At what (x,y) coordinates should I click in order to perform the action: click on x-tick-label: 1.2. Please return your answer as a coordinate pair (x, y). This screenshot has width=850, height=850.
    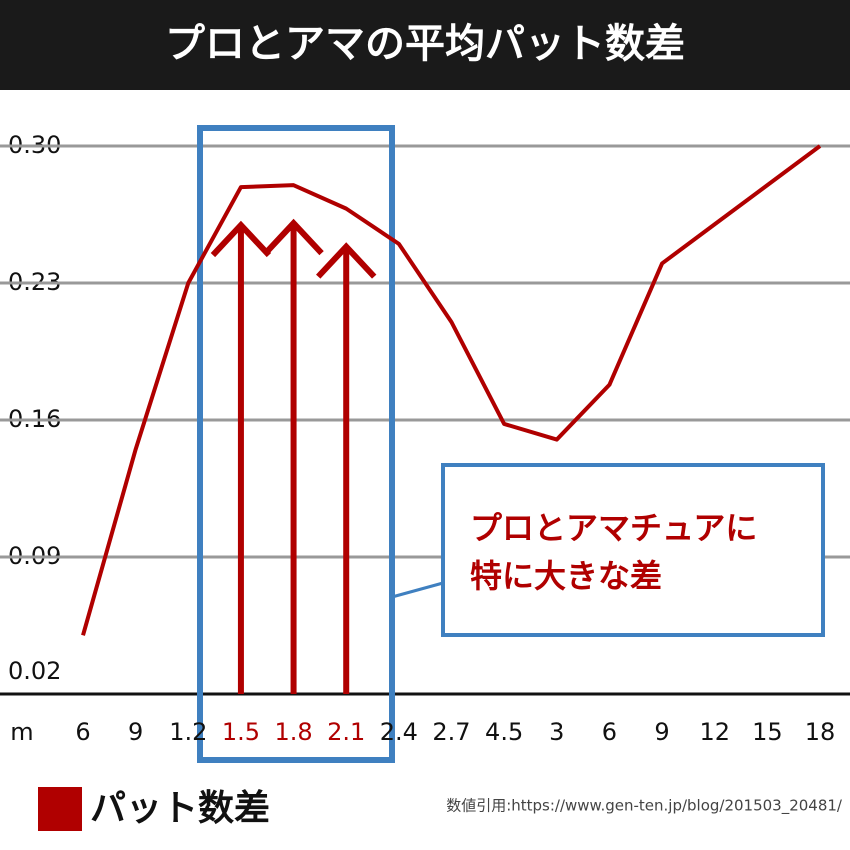
    Looking at the image, I should click on (188, 732).